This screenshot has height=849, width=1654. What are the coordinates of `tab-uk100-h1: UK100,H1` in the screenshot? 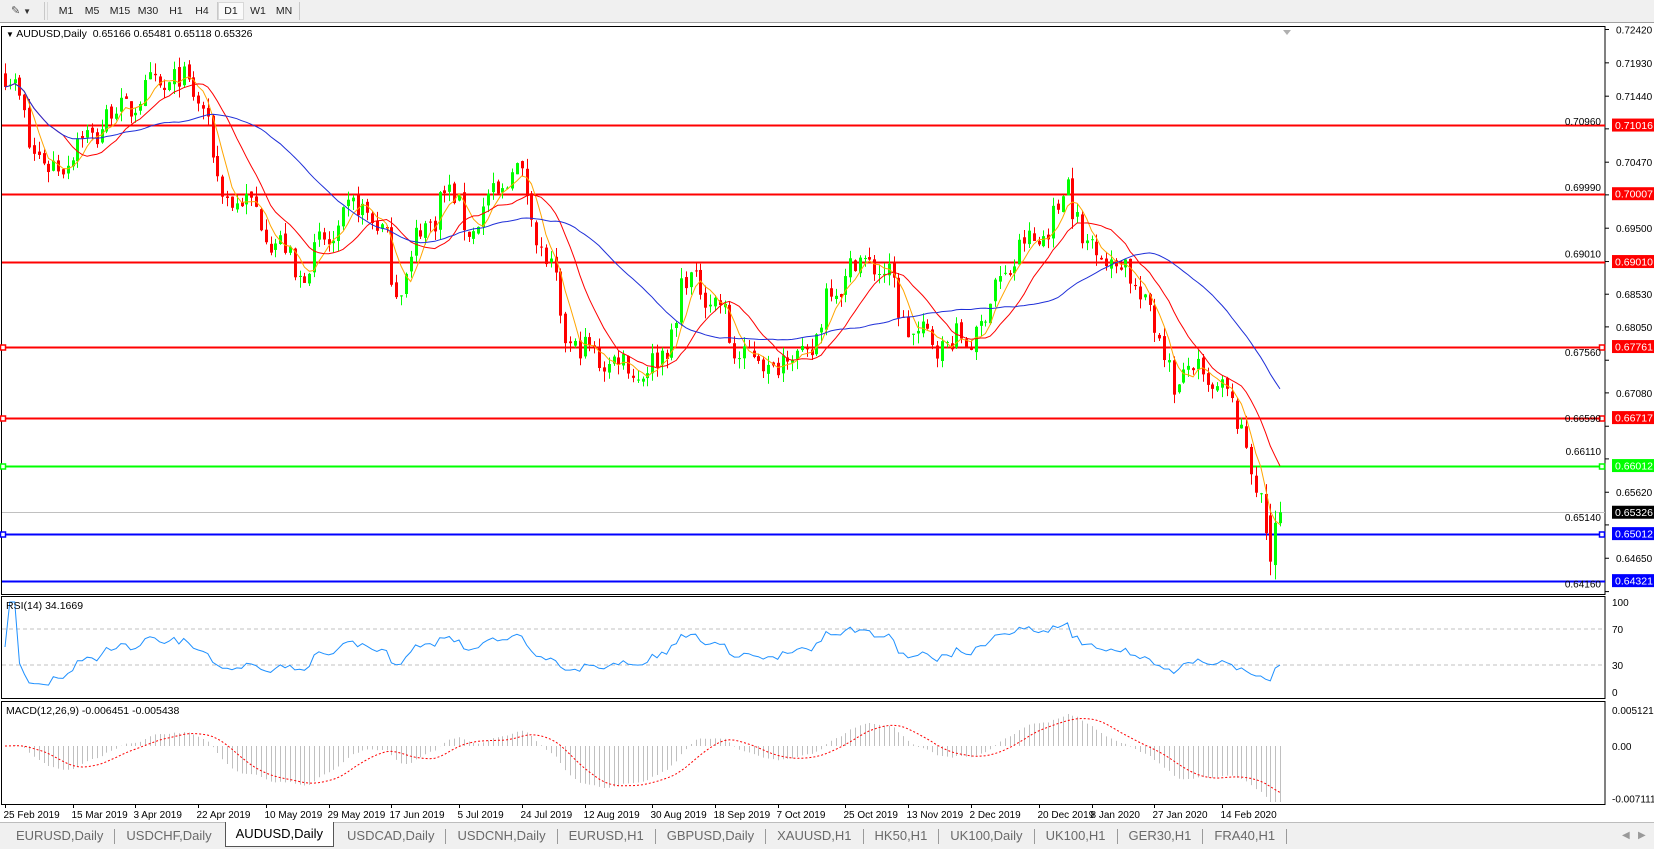 It's located at (1075, 835).